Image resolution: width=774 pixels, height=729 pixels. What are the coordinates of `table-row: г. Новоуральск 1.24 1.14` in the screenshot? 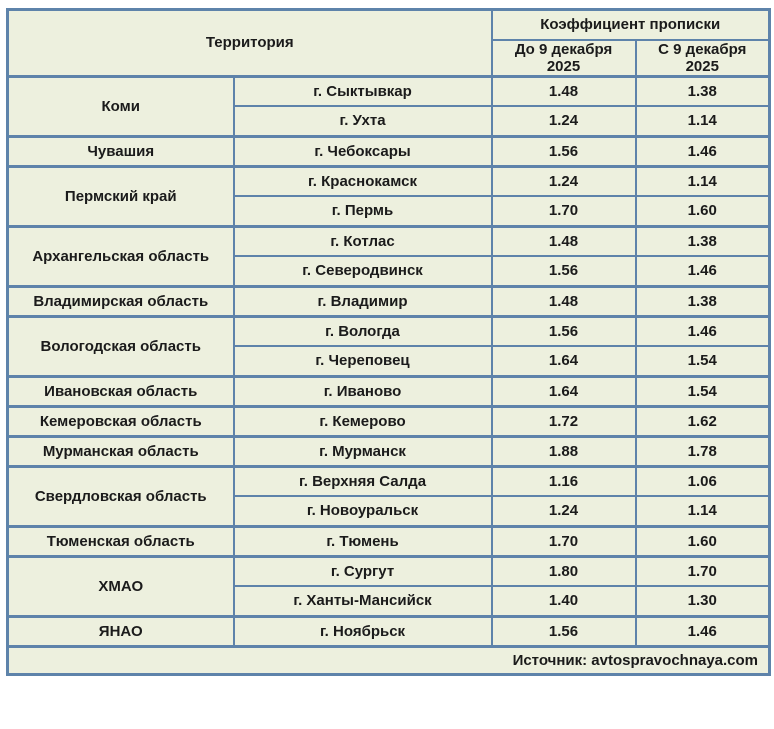 It's located at (389, 511).